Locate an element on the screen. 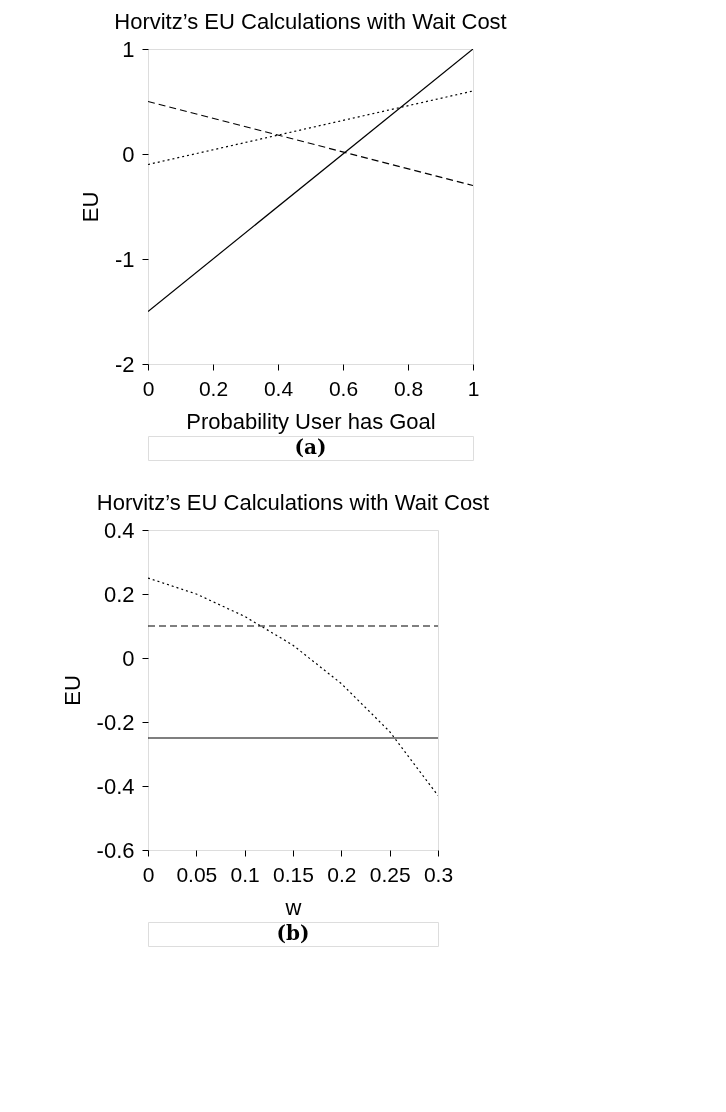  x-tick-label: 0.05 is located at coordinates (197, 874).